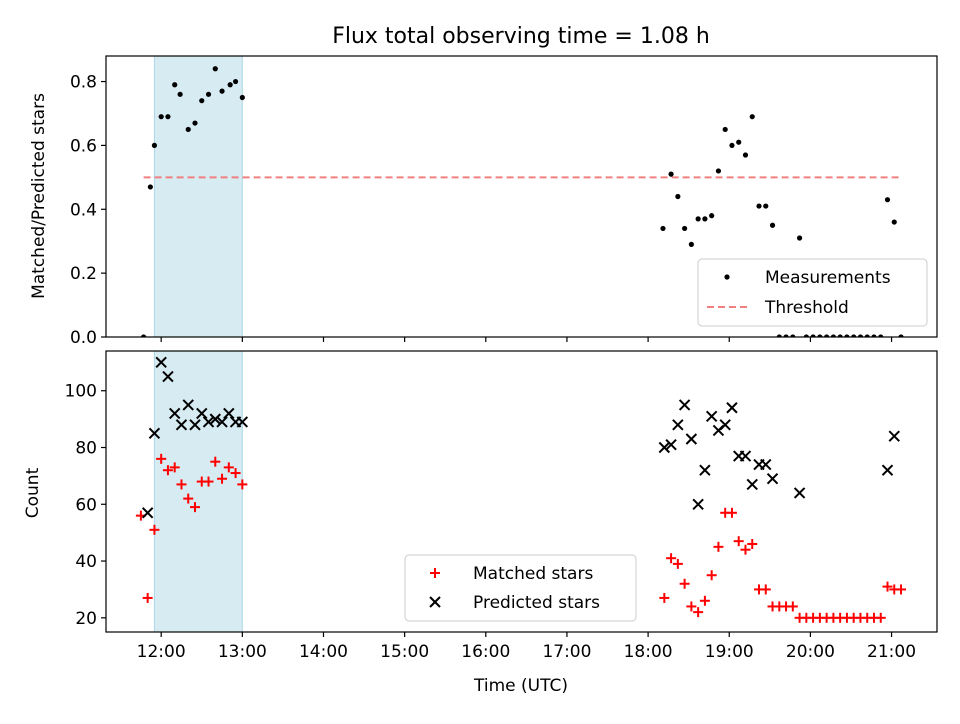 The width and height of the screenshot is (960, 724). Describe the element at coordinates (810, 652) in the screenshot. I see `x-tick-label: 20:00` at that location.